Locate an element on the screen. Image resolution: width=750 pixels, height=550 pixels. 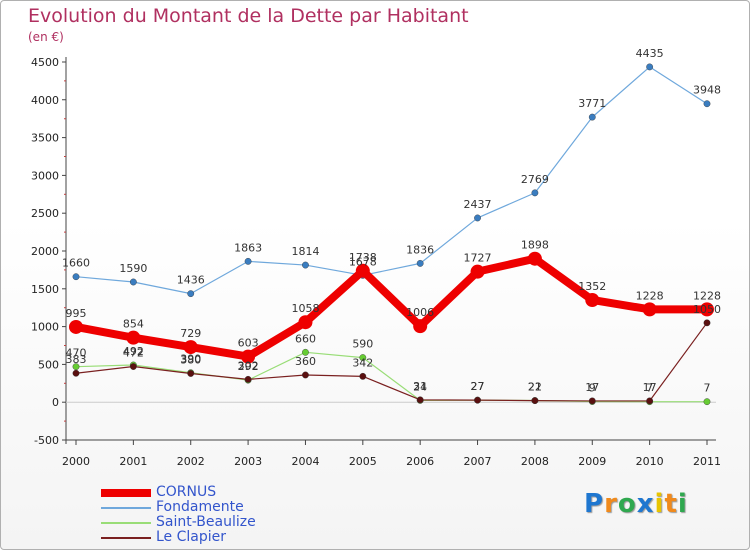
series-line-le clapier is located at coordinates (391, 362).